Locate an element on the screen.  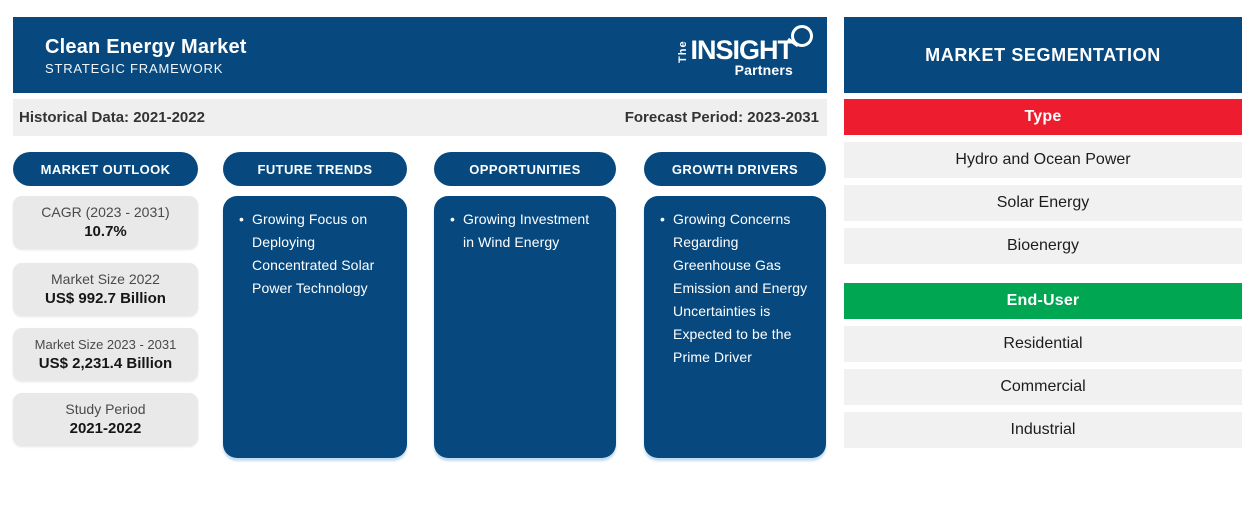
logo-the-text: The is located at coordinates (683, 52).